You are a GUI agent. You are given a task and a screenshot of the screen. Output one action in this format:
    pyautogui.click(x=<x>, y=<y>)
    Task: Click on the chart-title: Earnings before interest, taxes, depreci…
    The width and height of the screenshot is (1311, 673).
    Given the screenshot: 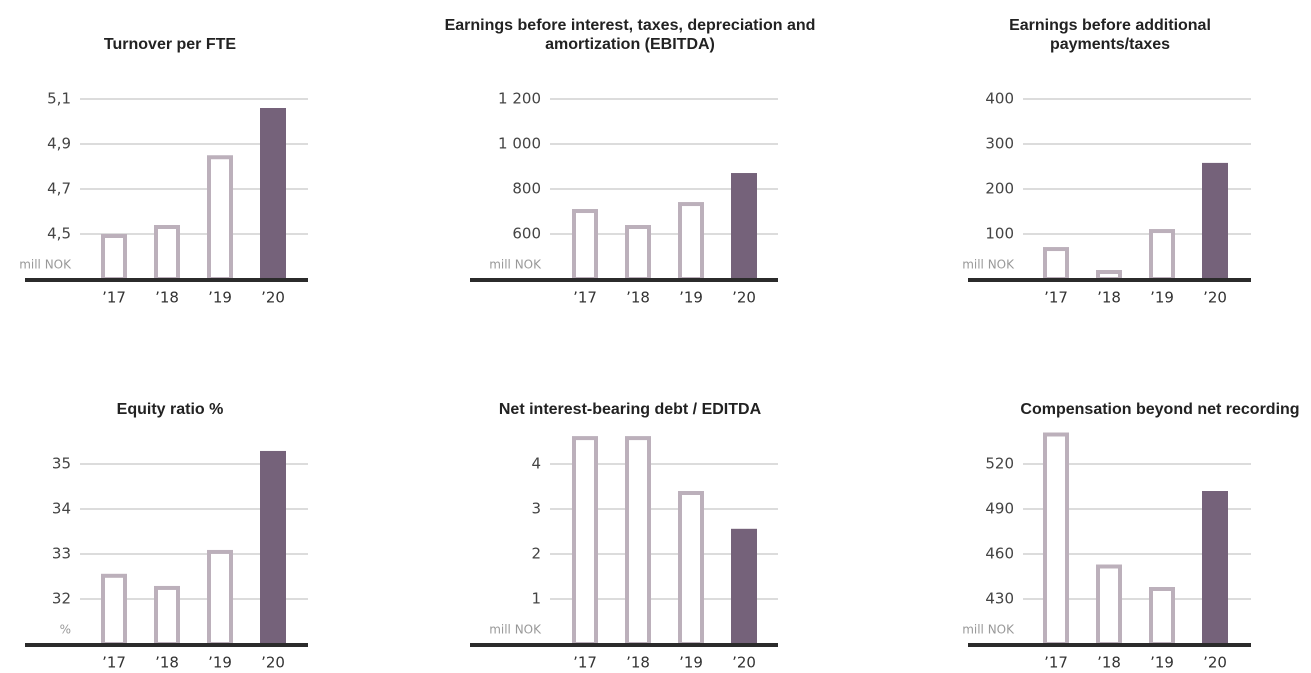 What is the action you would take?
    pyautogui.click(x=630, y=35)
    